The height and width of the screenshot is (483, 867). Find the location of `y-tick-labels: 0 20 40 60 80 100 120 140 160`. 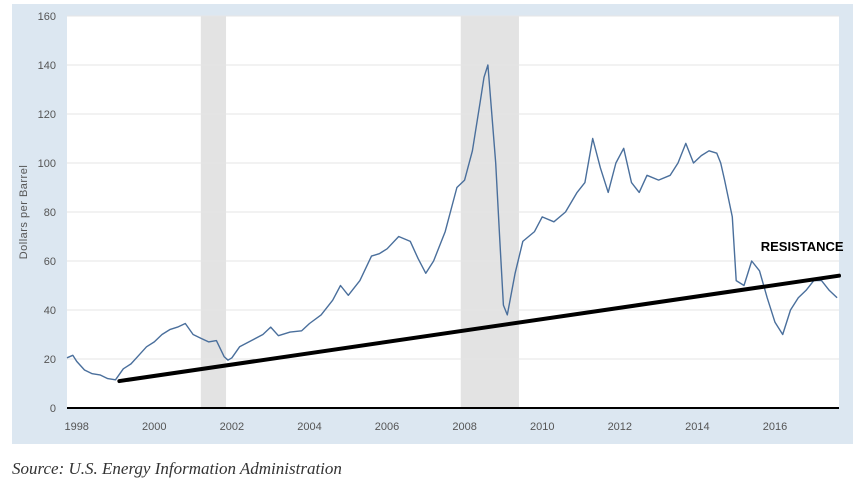

y-tick-labels: 0 20 40 60 80 100 120 140 160 is located at coordinates (47, 213).